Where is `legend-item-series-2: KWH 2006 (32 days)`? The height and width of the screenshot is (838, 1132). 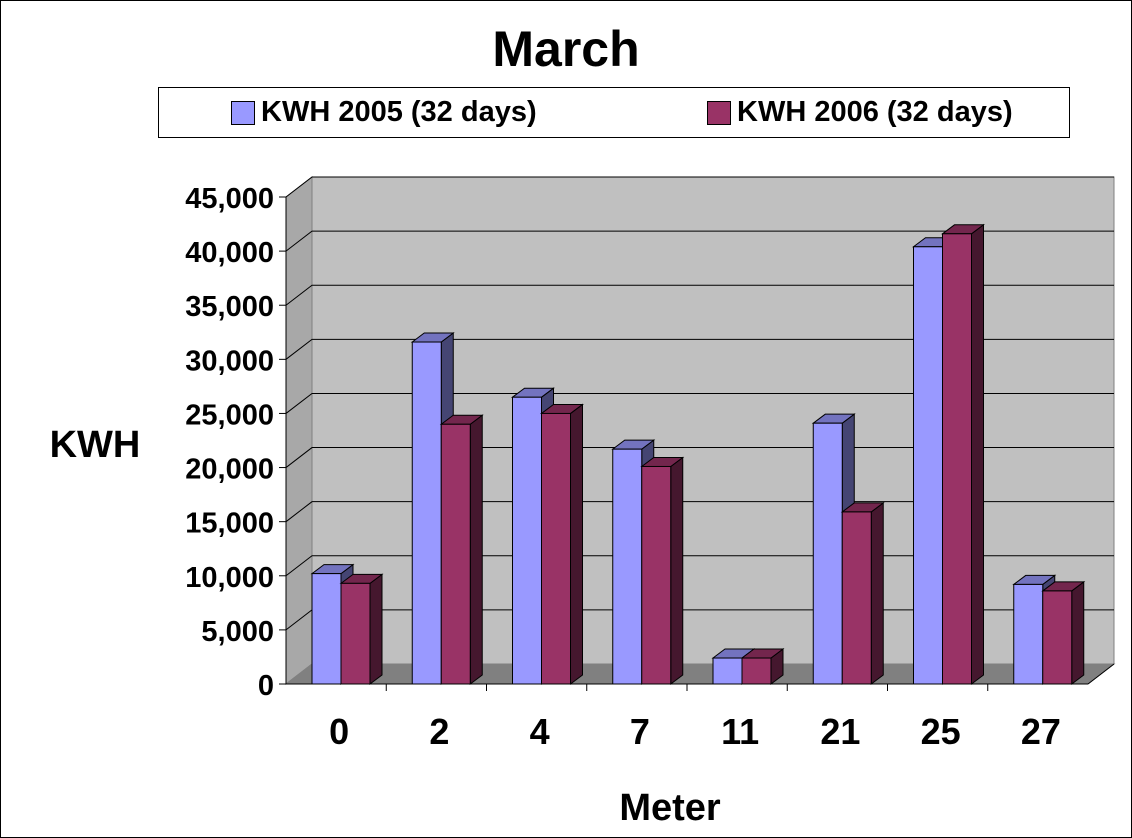 legend-item-series-2: KWH 2006 (32 days) is located at coordinates (860, 112).